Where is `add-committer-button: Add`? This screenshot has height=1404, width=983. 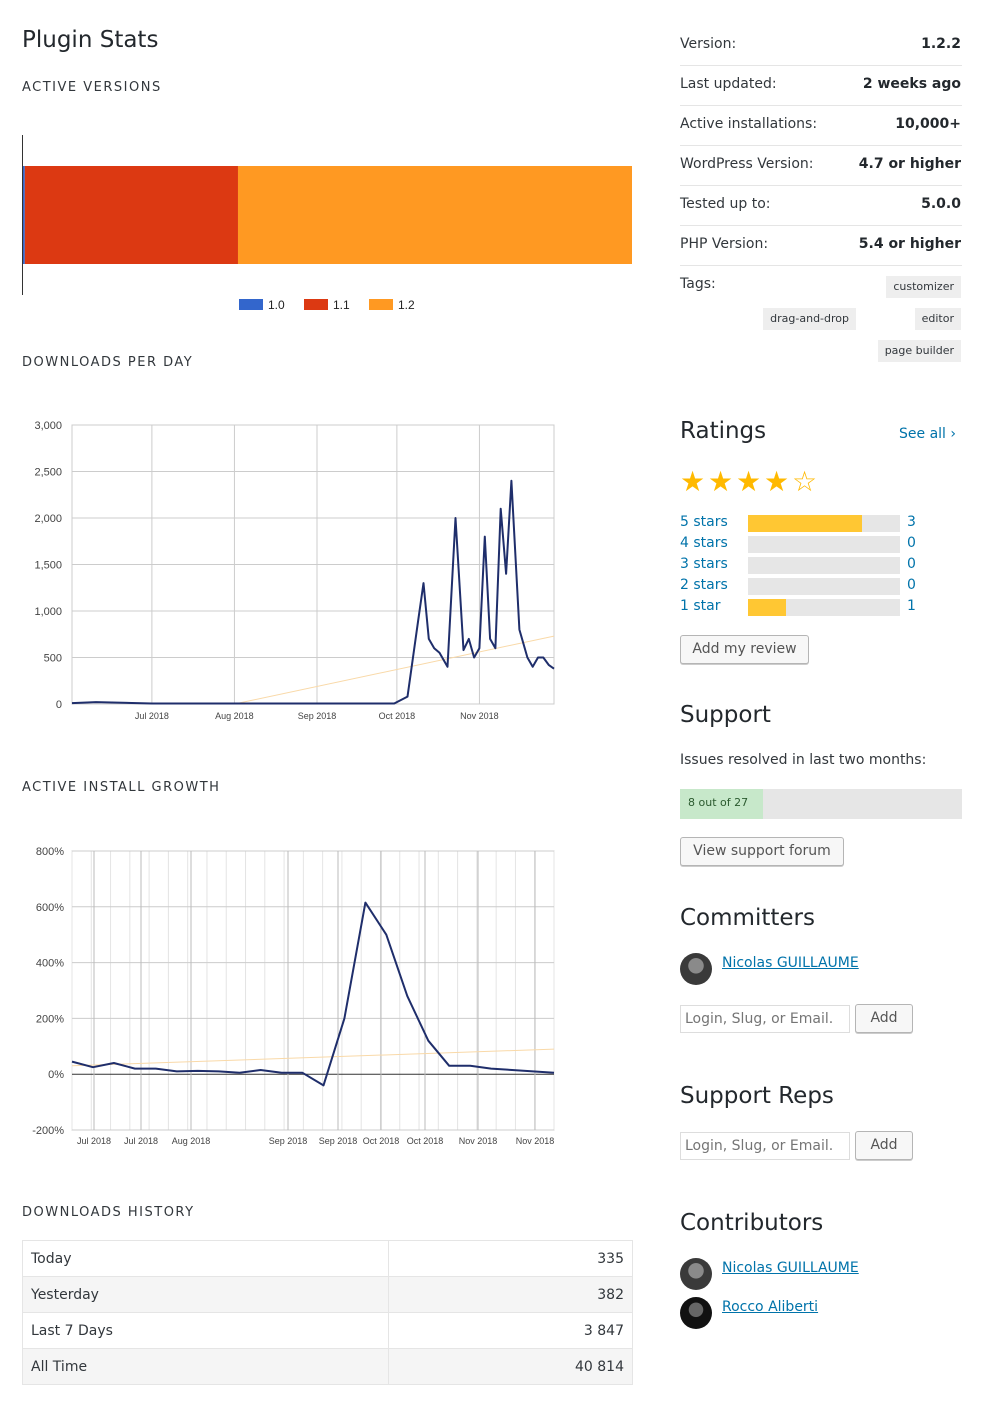
add-committer-button: Add is located at coordinates (884, 1018).